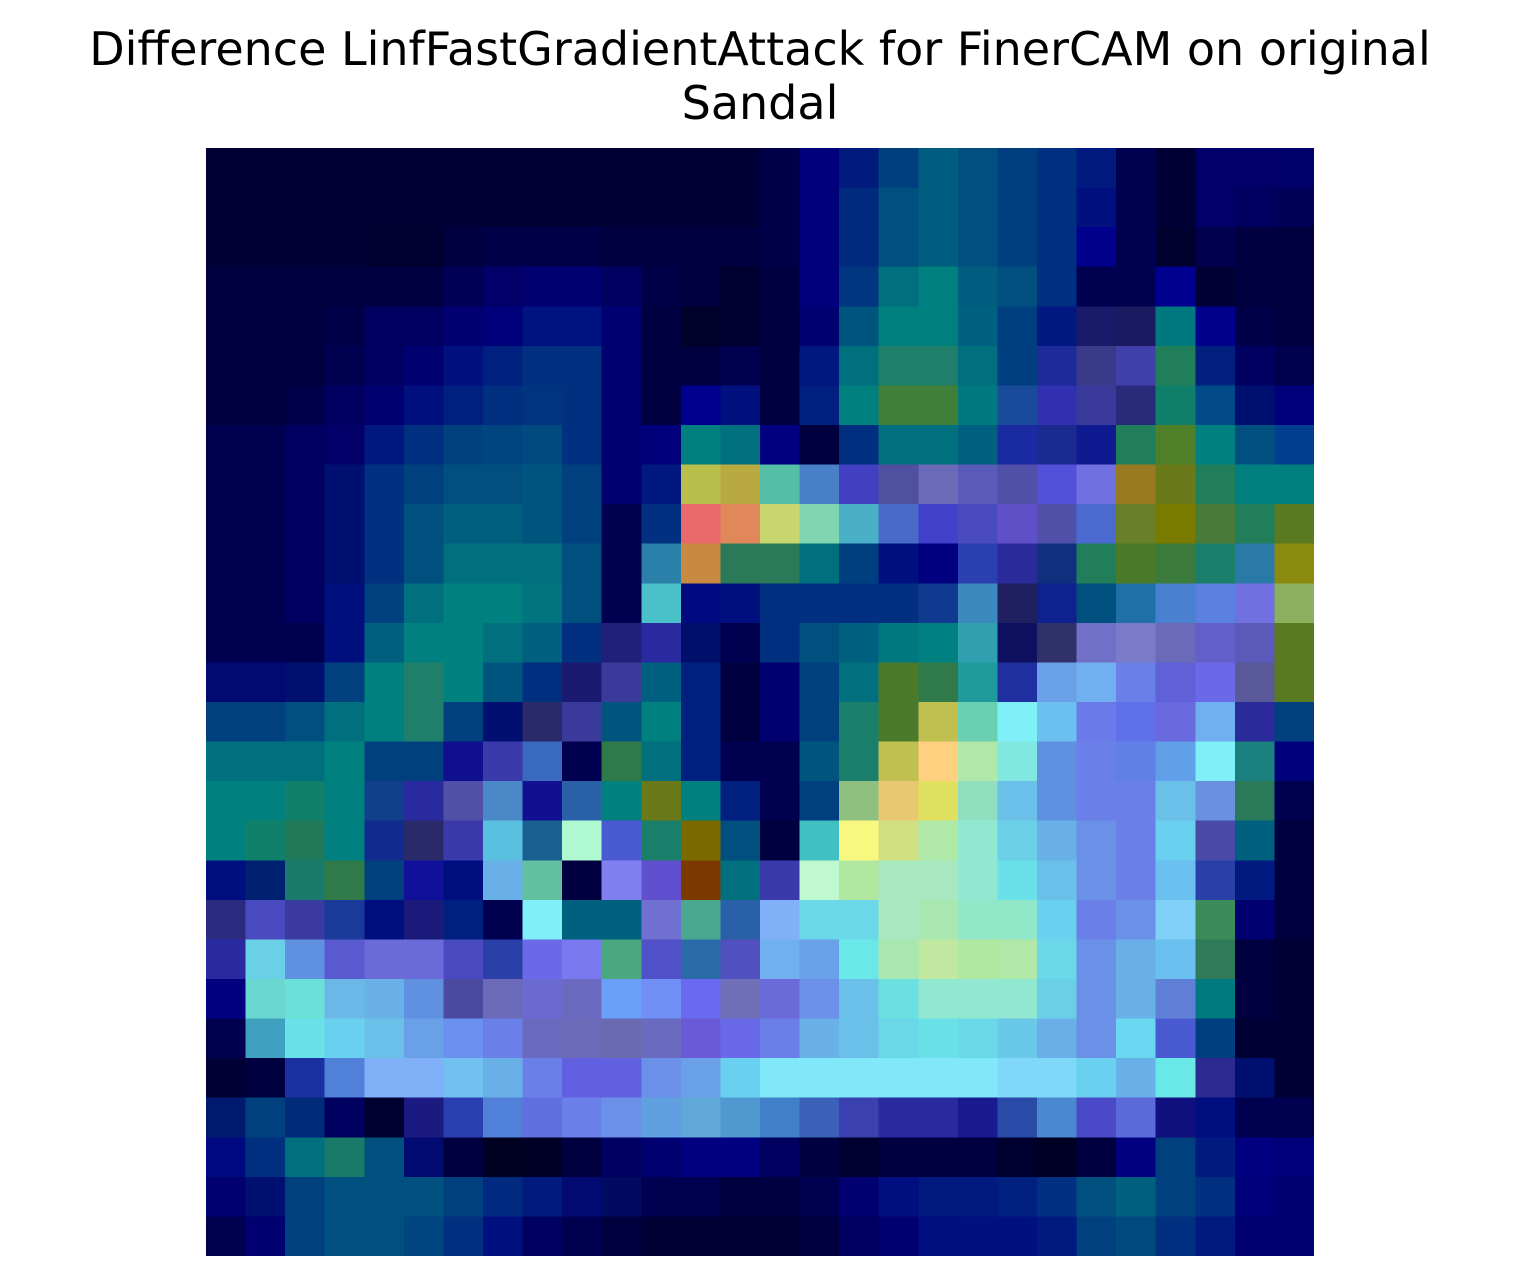 This screenshot has width=1520, height=1287. I want to click on heatmap-cell-r6-c13, so click(740, 405).